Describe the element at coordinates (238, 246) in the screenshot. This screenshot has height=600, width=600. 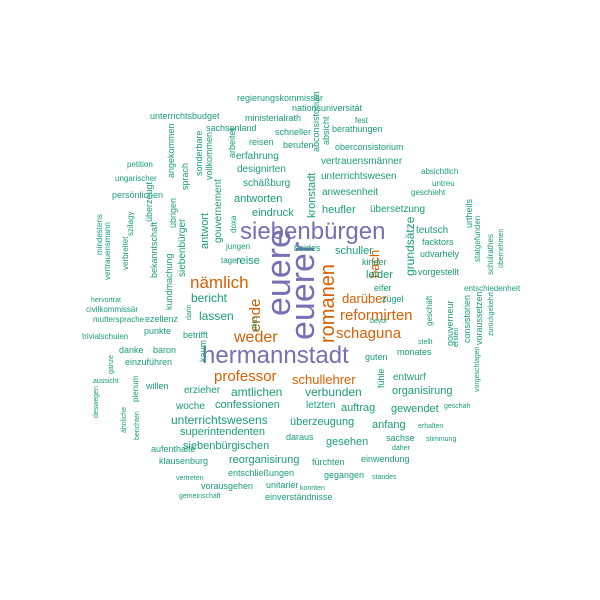
I see `word-jungen: jungen` at that location.